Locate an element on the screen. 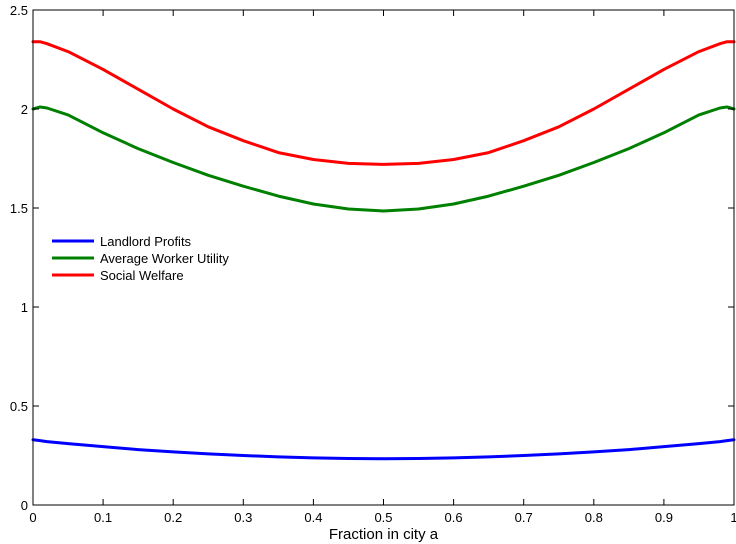  x-tick-label: 0.6 is located at coordinates (454, 517).